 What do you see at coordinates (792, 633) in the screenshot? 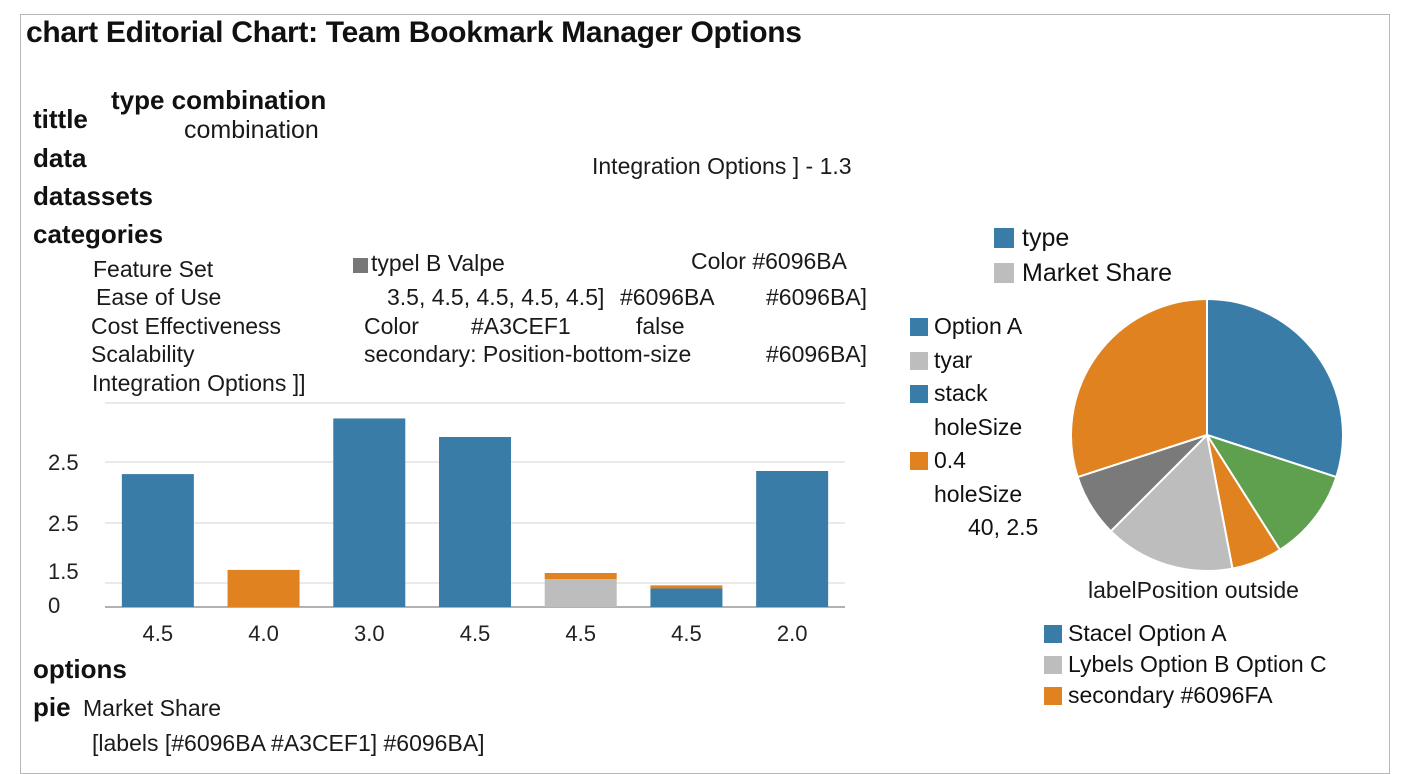
I see `x-tick-label: 2.0` at bounding box center [792, 633].